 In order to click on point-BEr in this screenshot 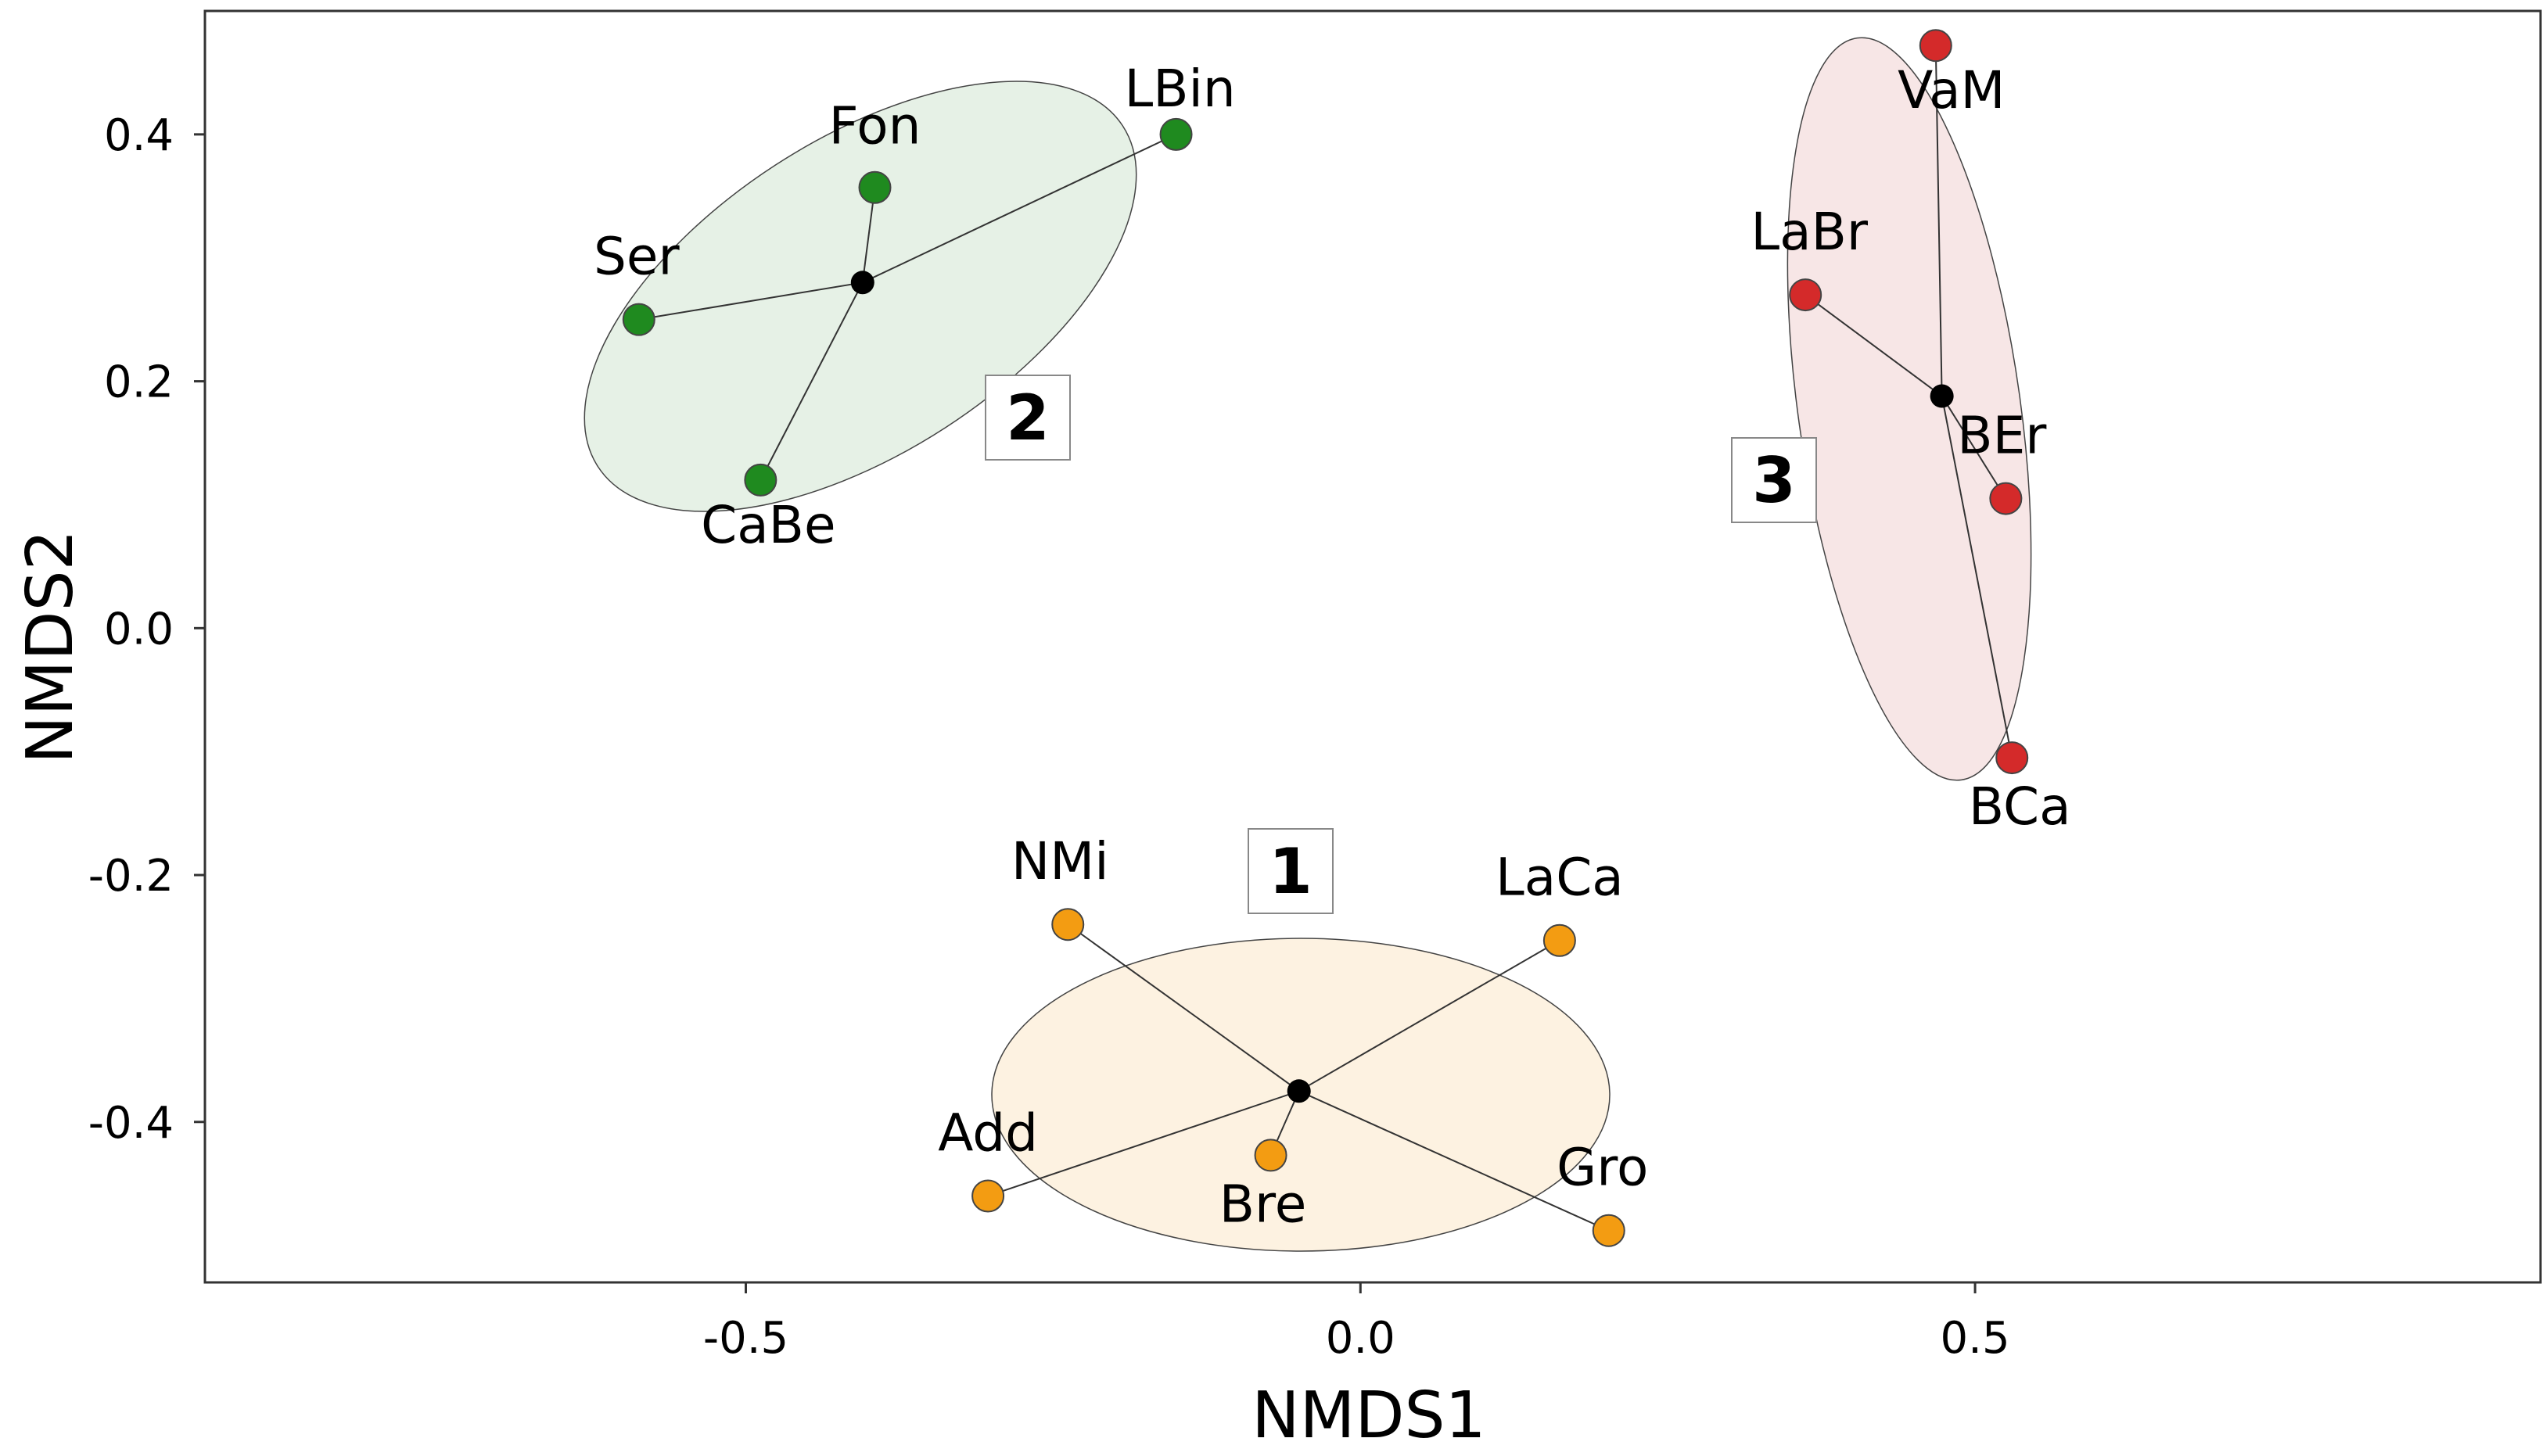, I will do `click(2006, 498)`.